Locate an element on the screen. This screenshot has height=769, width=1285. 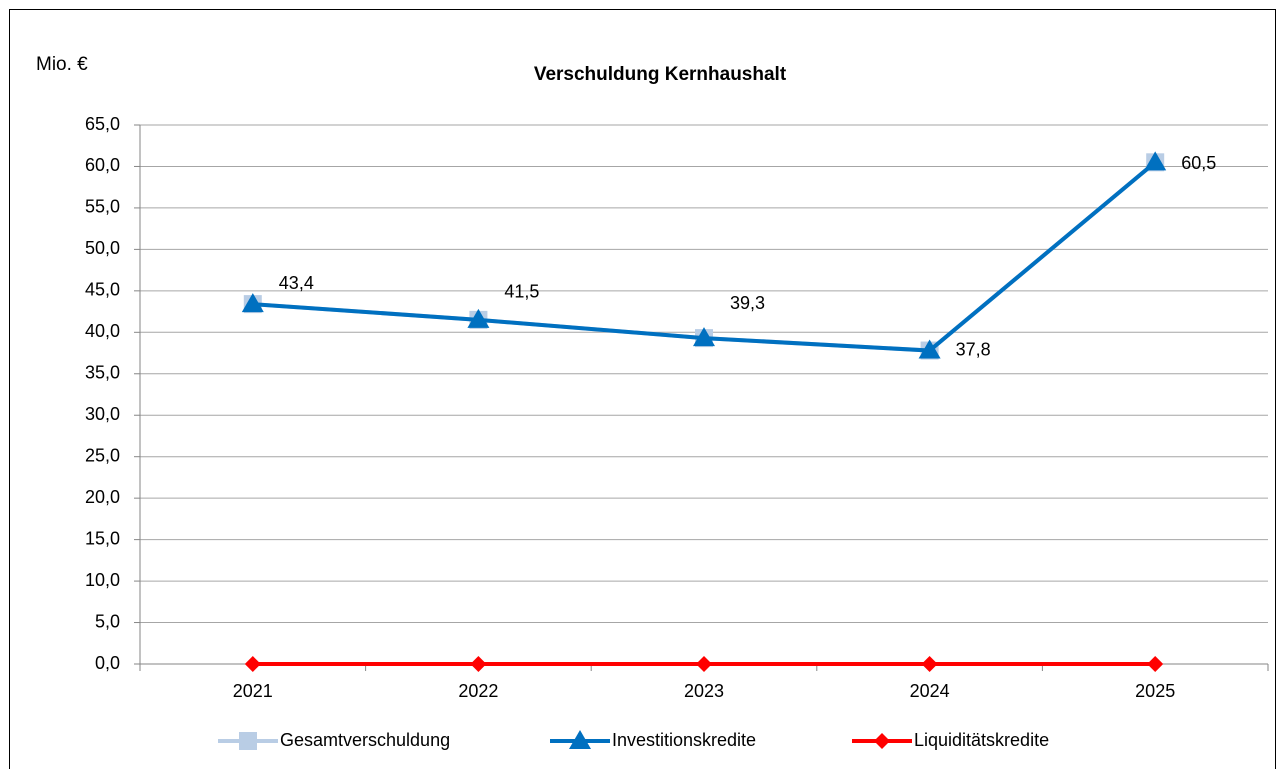
y-tick-label: 50,0 is located at coordinates (102, 248).